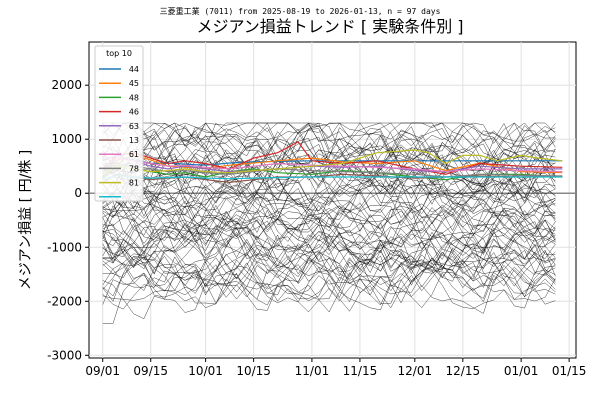 This screenshot has height=400, width=600. What do you see at coordinates (64, 355) in the screenshot?
I see `y-tick-label: -3000` at bounding box center [64, 355].